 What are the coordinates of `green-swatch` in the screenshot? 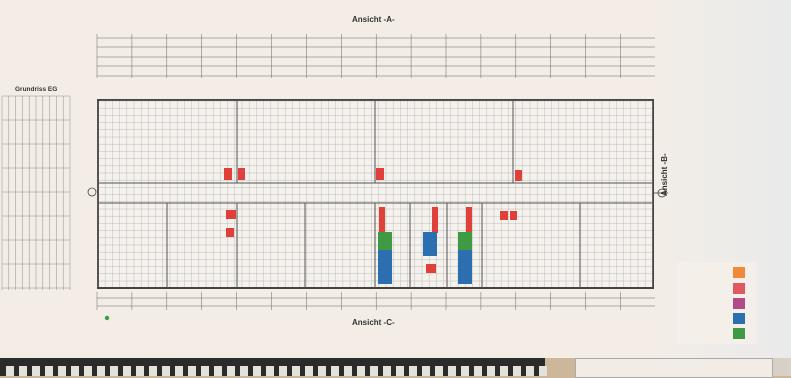 It's located at (739, 333).